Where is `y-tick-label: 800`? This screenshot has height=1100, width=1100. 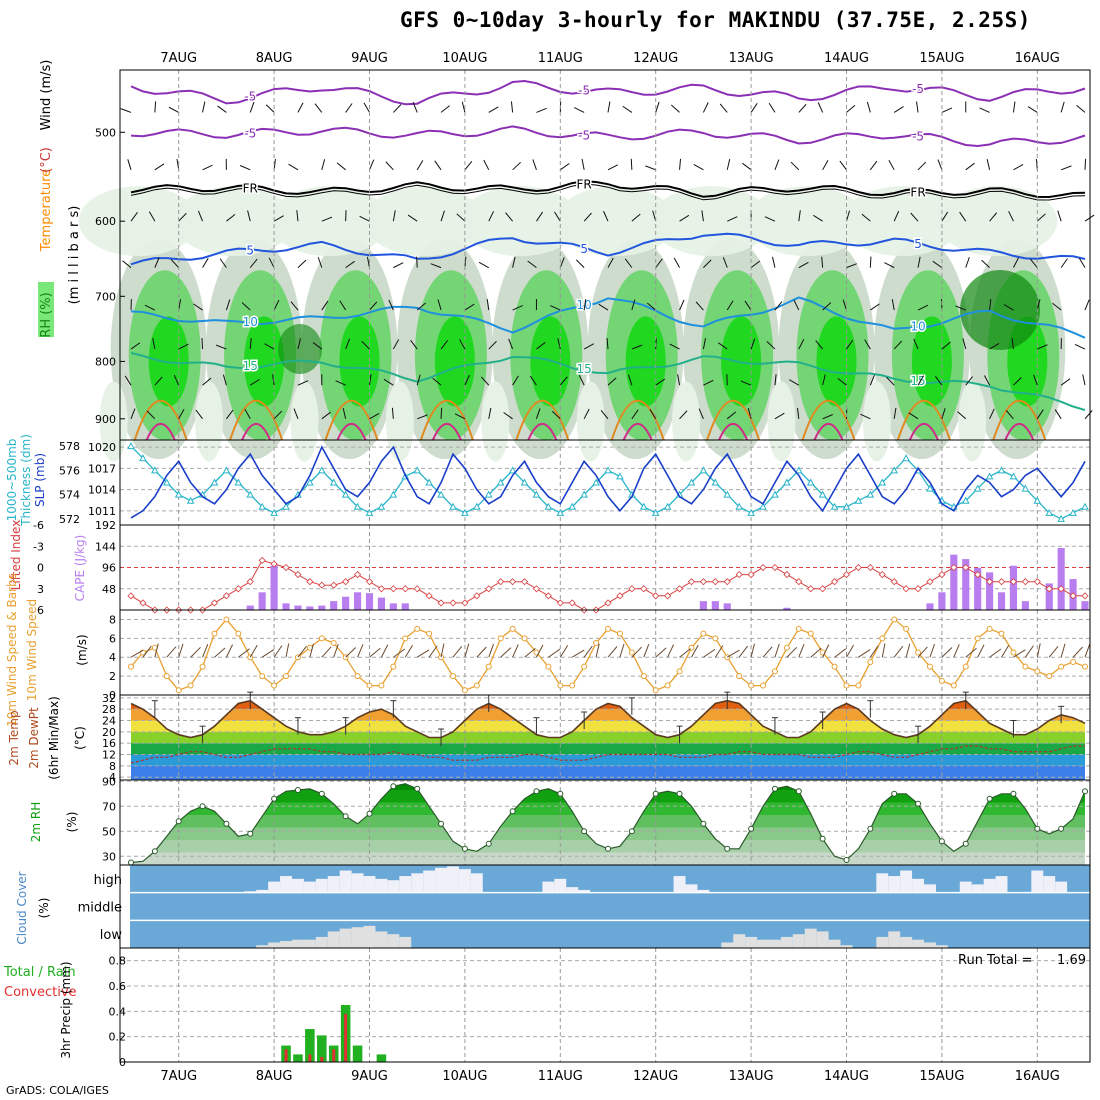
y-tick-label: 800 is located at coordinates (105, 361).